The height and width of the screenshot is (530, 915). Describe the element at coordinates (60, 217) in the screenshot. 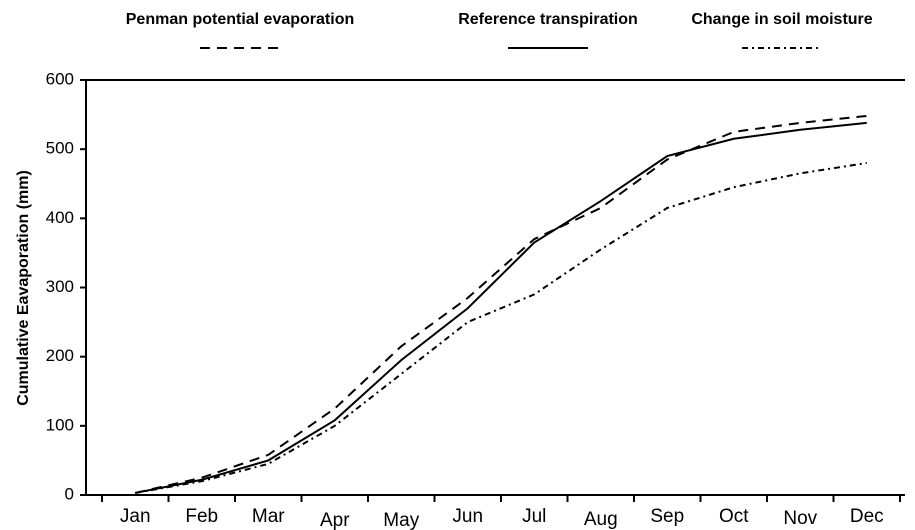

I see `y-tick-label: 400` at that location.